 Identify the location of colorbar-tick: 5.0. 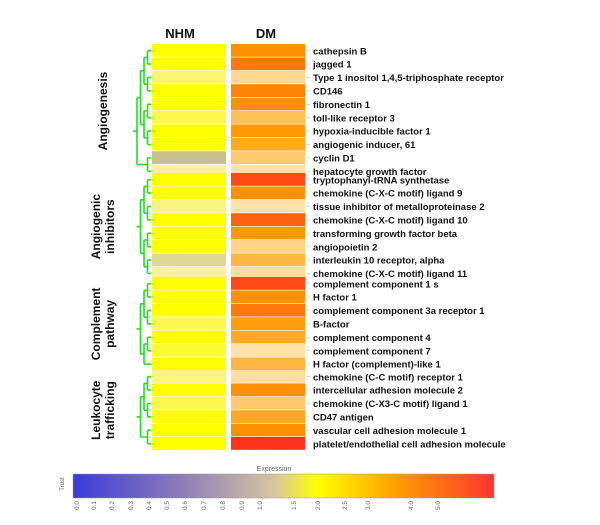
(438, 505).